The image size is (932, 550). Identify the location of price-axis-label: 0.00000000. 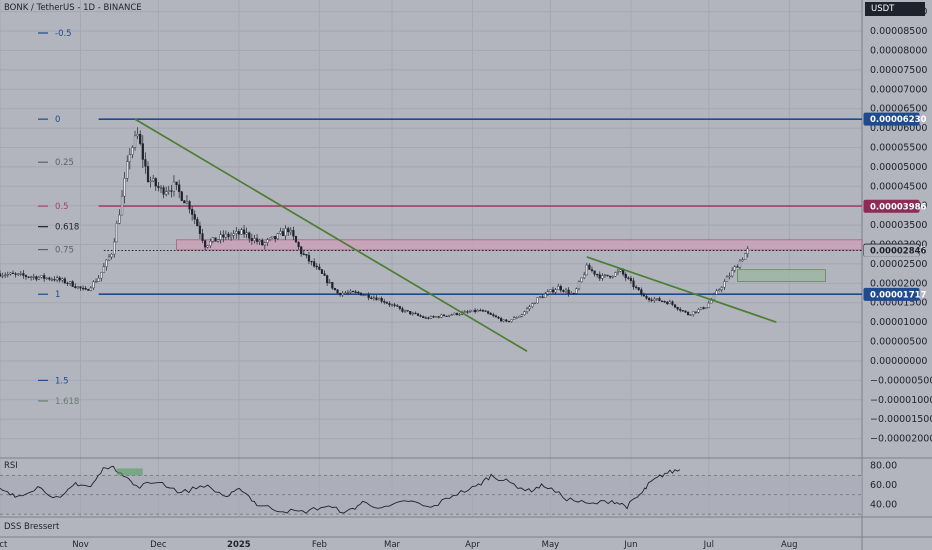
(898, 361).